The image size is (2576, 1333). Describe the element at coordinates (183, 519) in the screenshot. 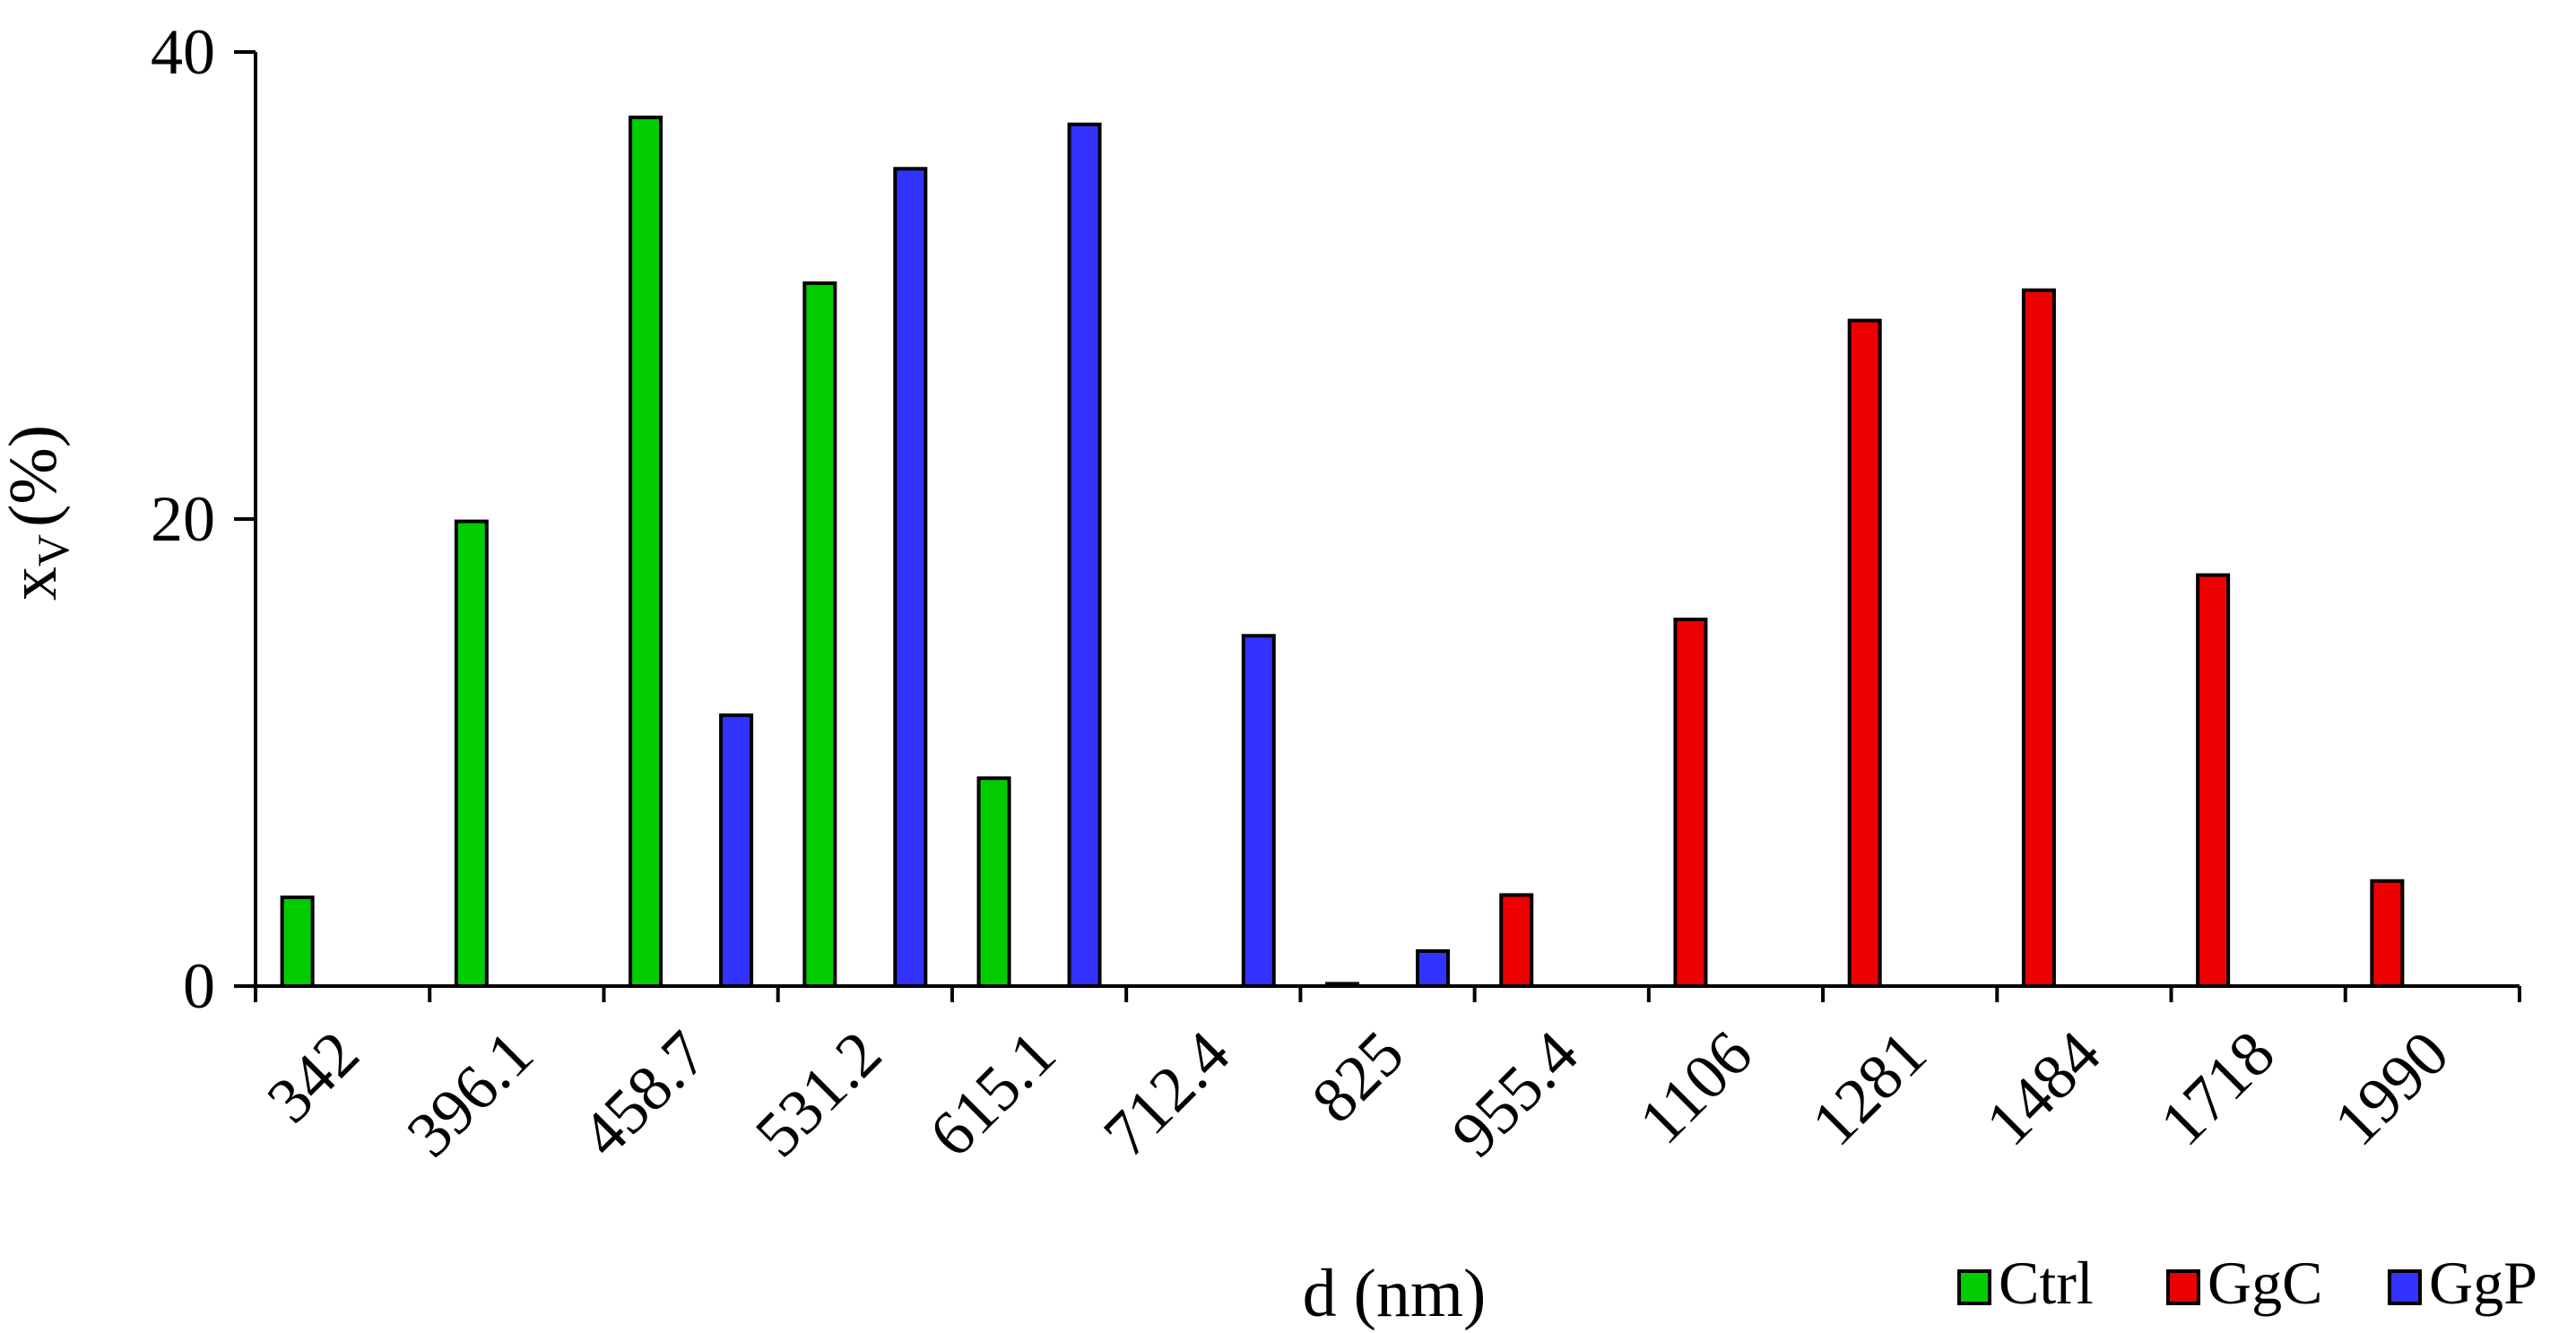

I see `y-tick-label: 20` at that location.